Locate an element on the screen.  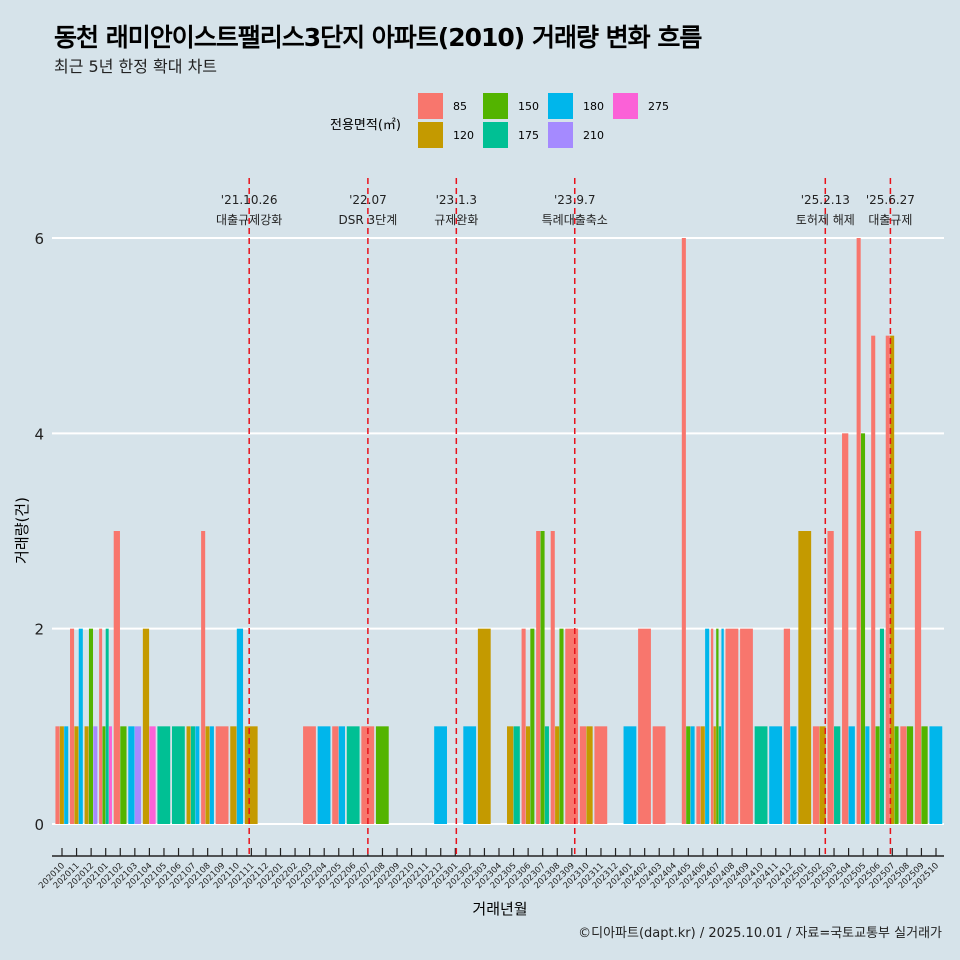
legend-label: 175 is located at coordinates (528, 135).